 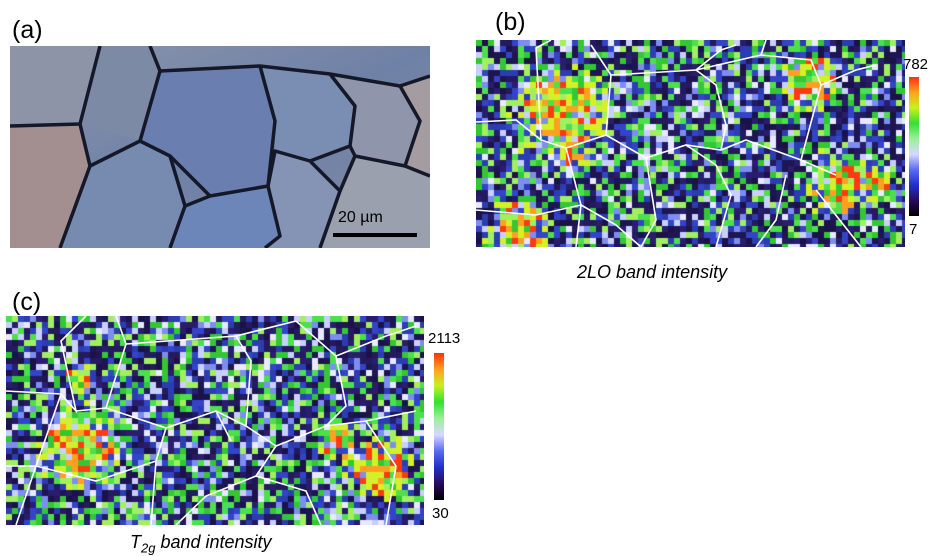 What do you see at coordinates (135, 542) in the screenshot?
I see `caption-c-main: T` at bounding box center [135, 542].